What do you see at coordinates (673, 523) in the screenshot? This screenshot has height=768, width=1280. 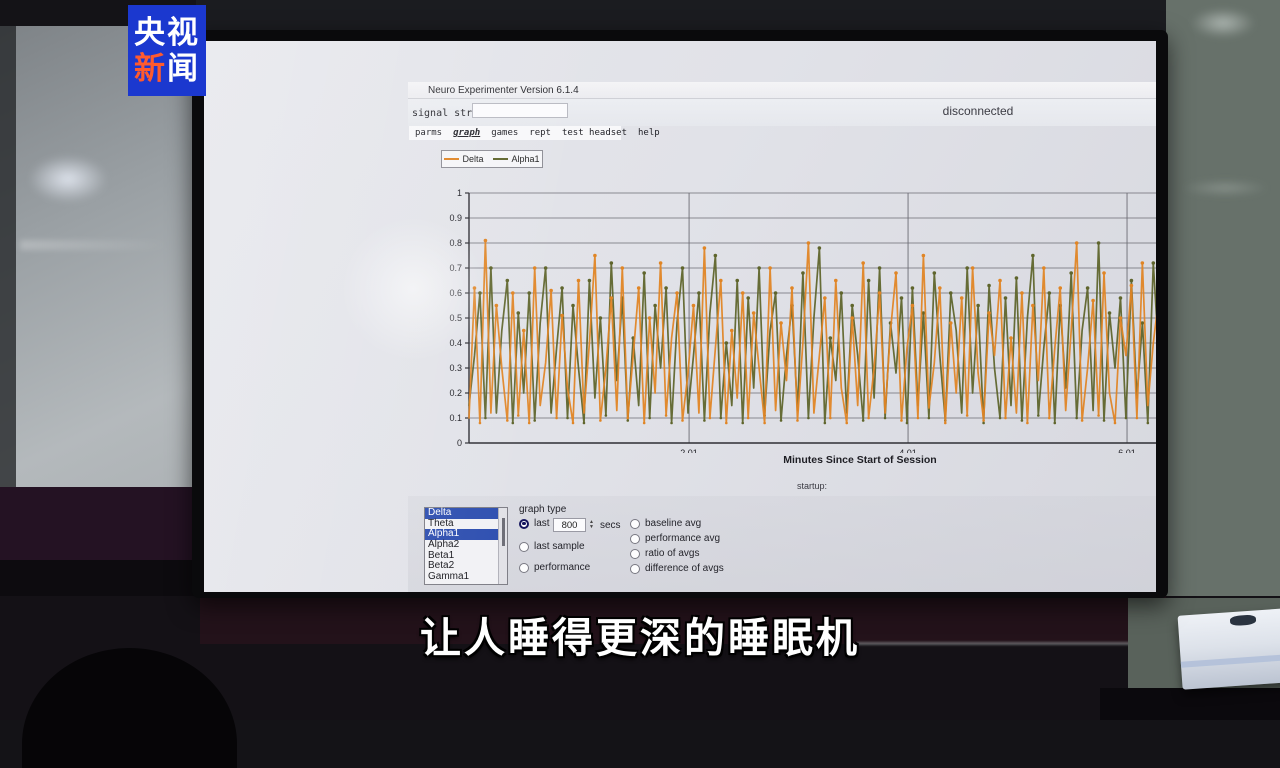 I see `radio-baseline-avg-label: baseline avg` at bounding box center [673, 523].